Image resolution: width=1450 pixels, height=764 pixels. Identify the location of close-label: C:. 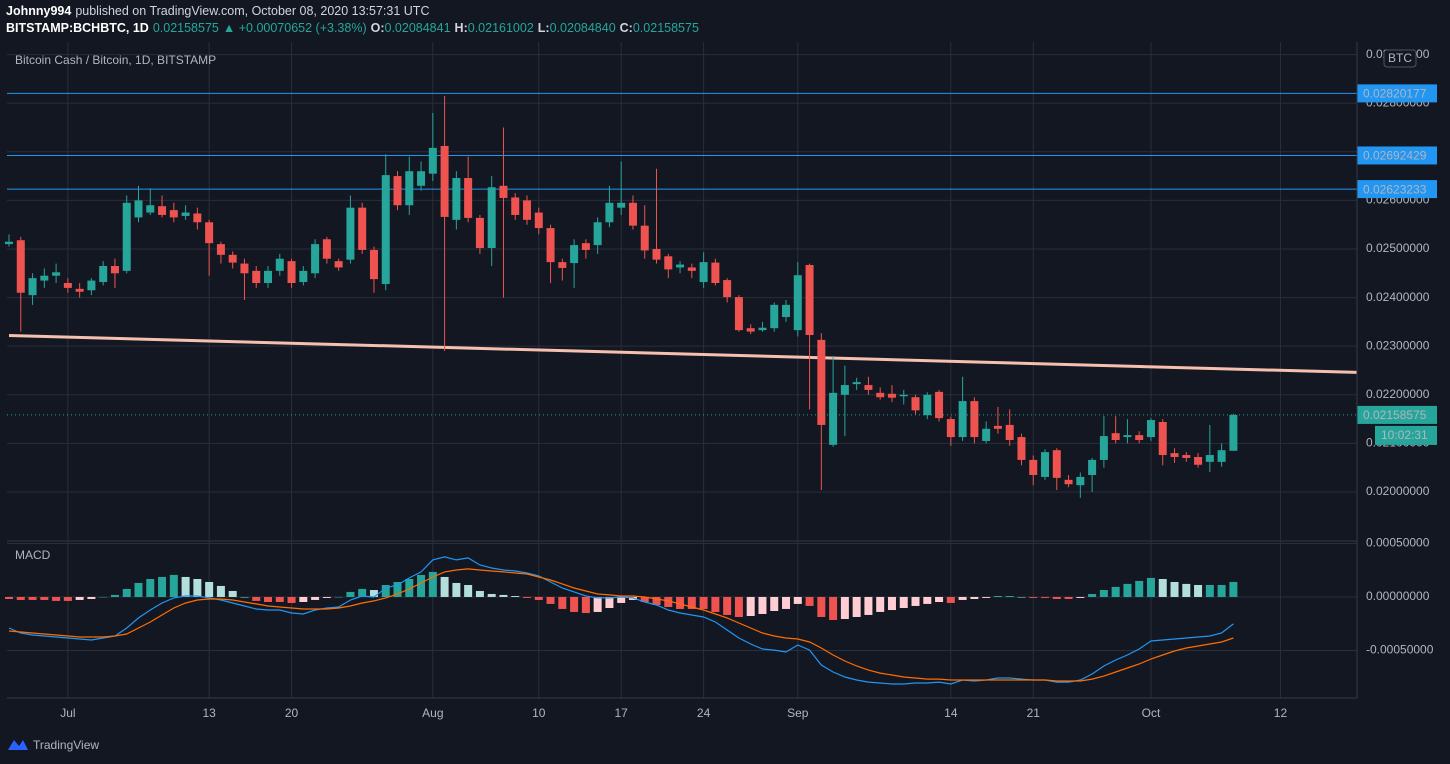
(626, 28).